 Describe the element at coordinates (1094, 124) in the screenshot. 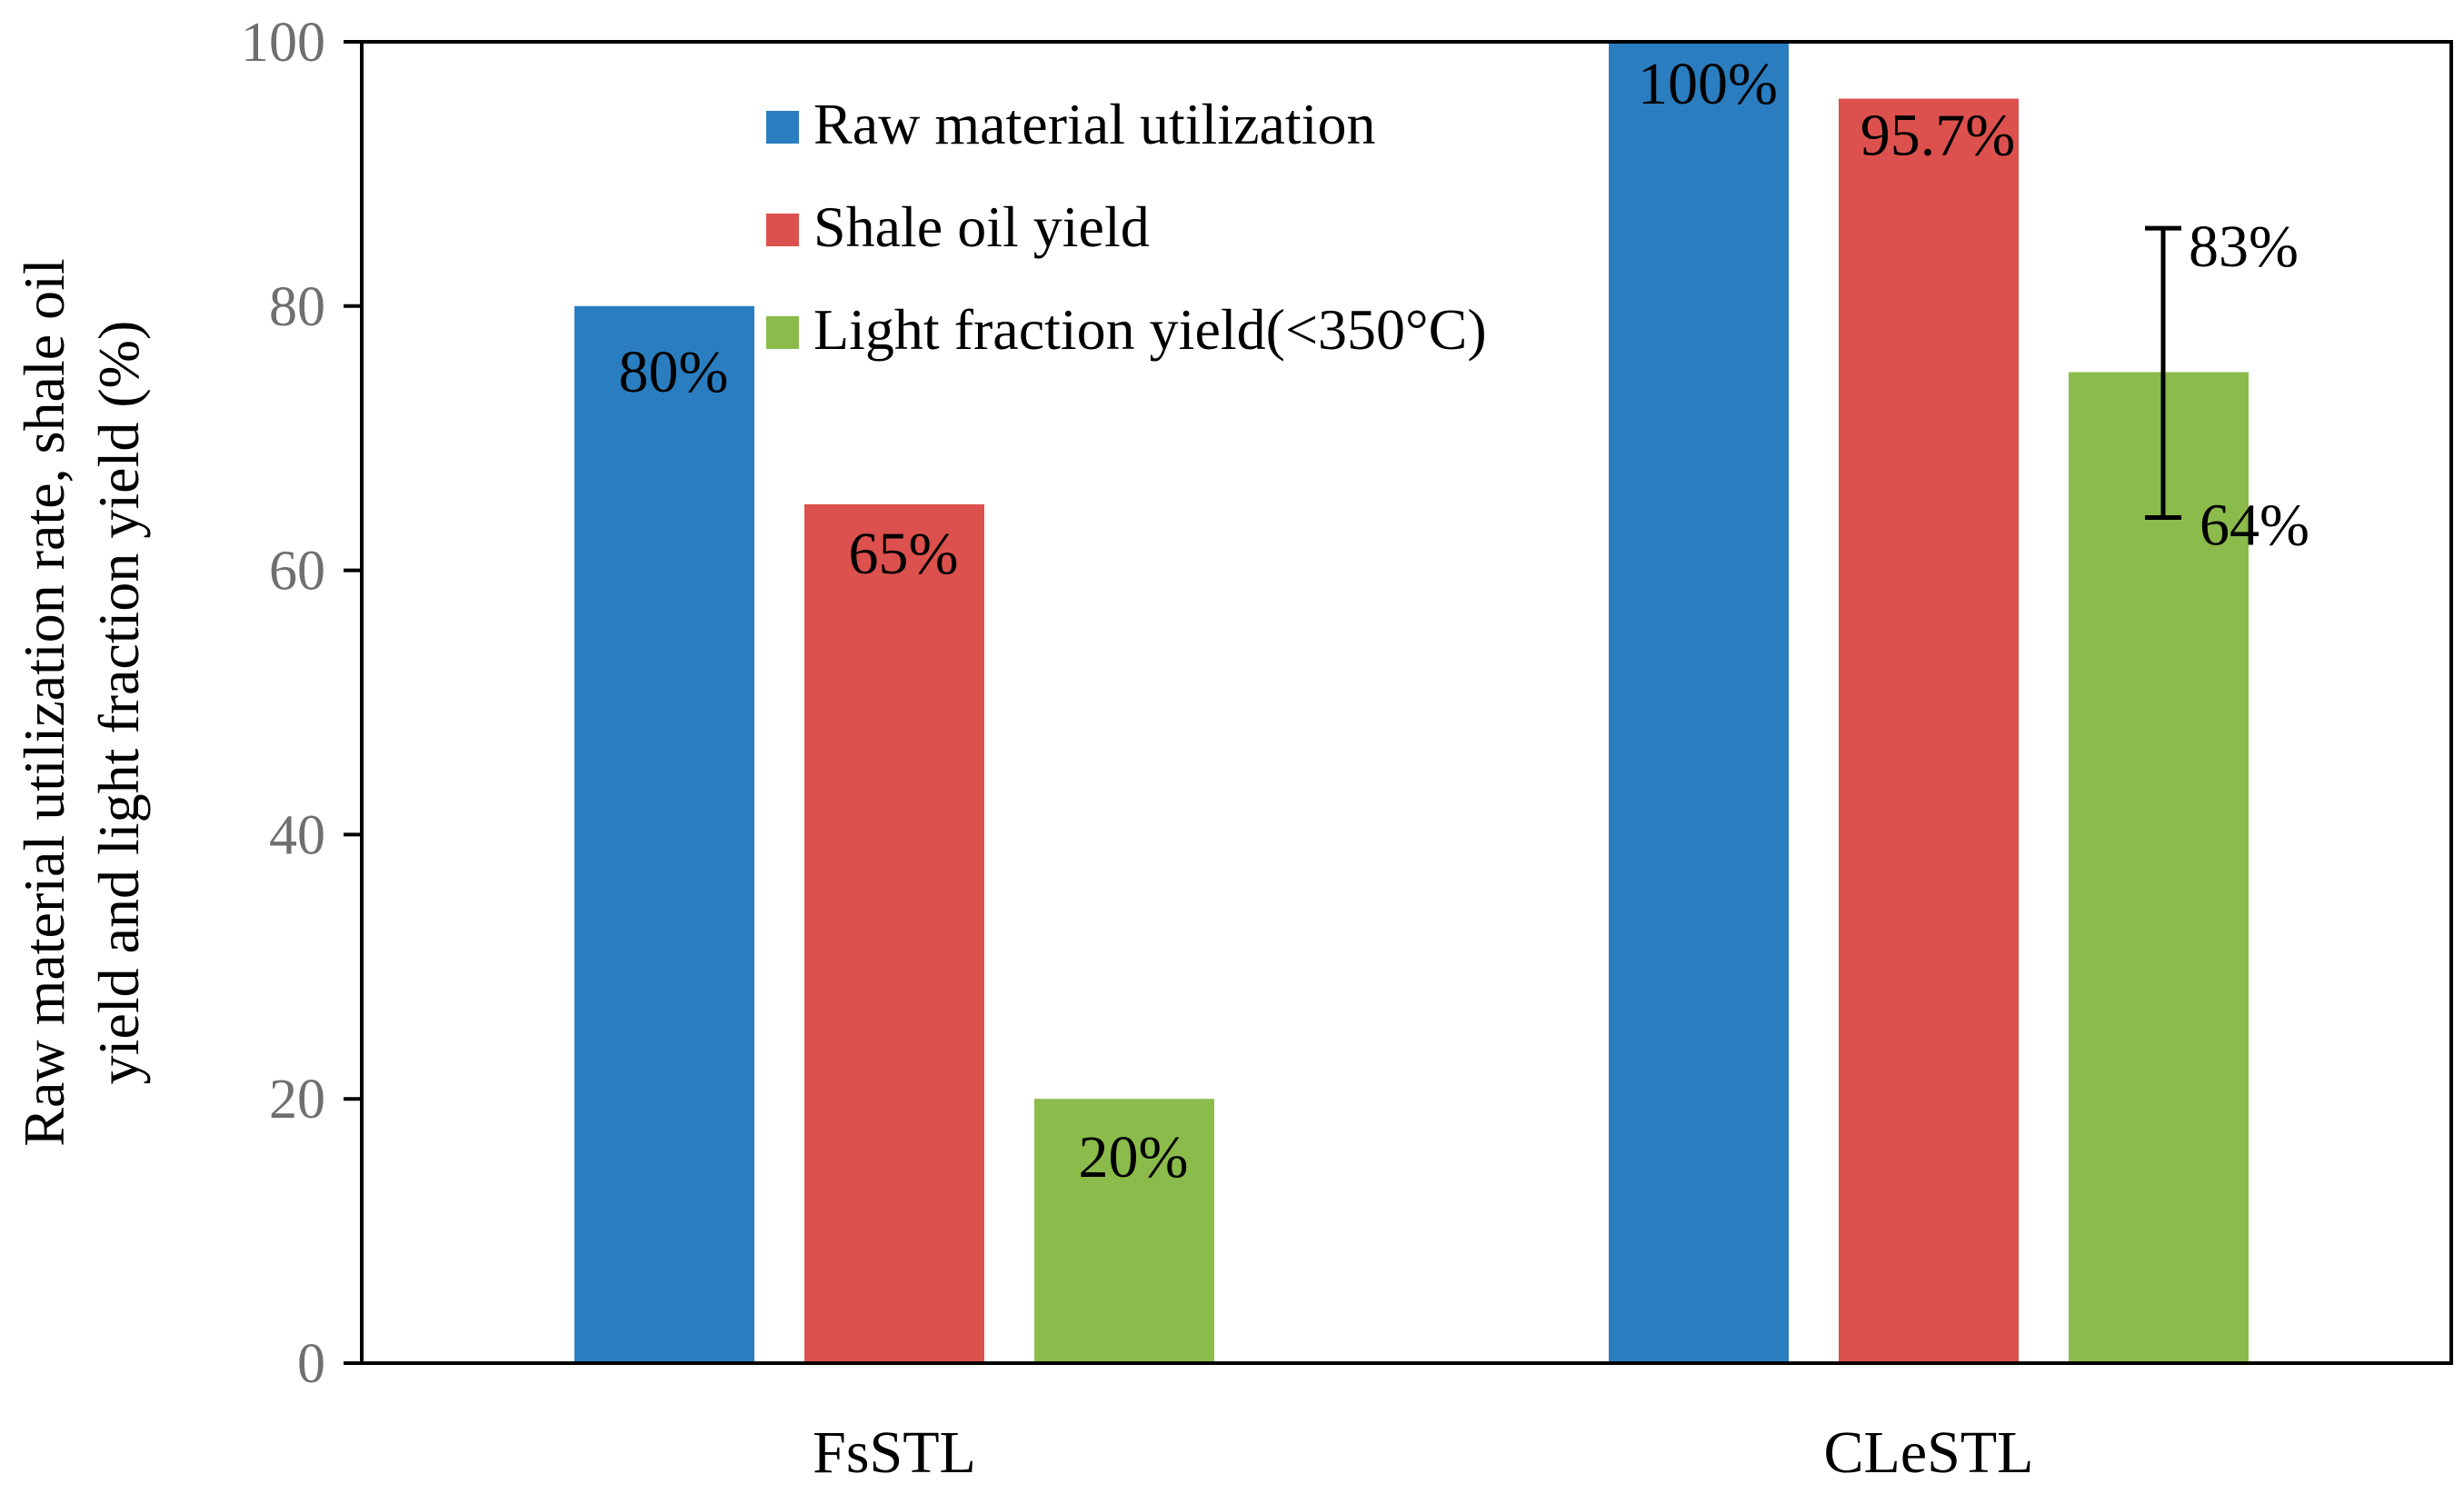

I see `legend-label: Raw material utilization` at that location.